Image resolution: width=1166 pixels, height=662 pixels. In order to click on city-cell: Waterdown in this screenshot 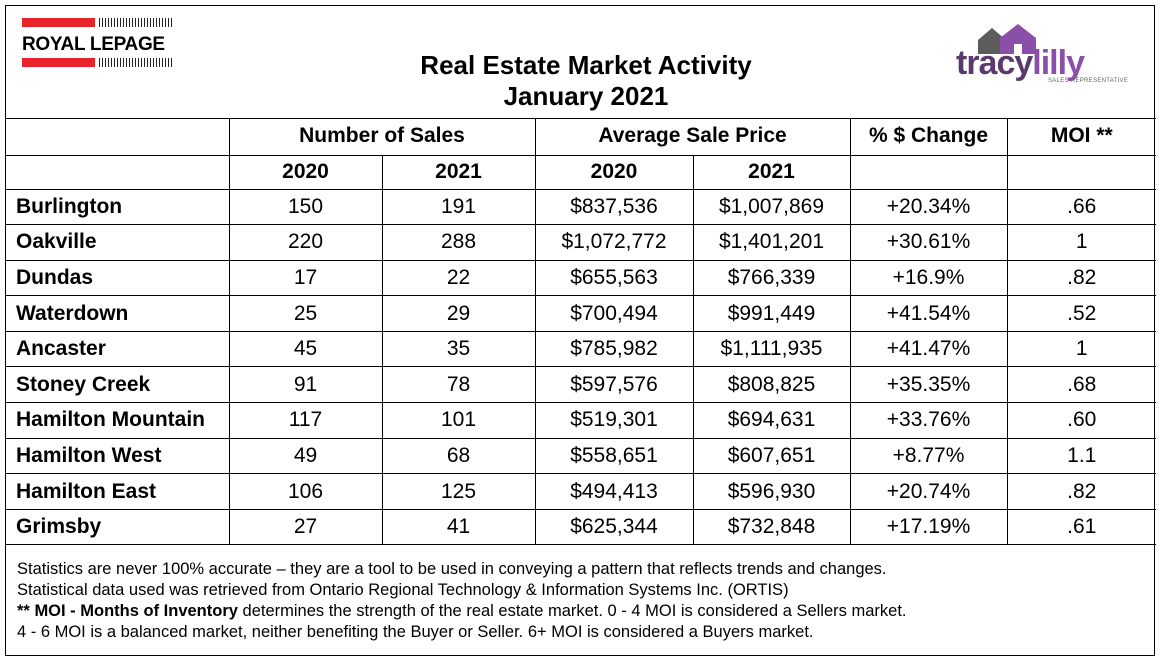, I will do `click(118, 313)`.